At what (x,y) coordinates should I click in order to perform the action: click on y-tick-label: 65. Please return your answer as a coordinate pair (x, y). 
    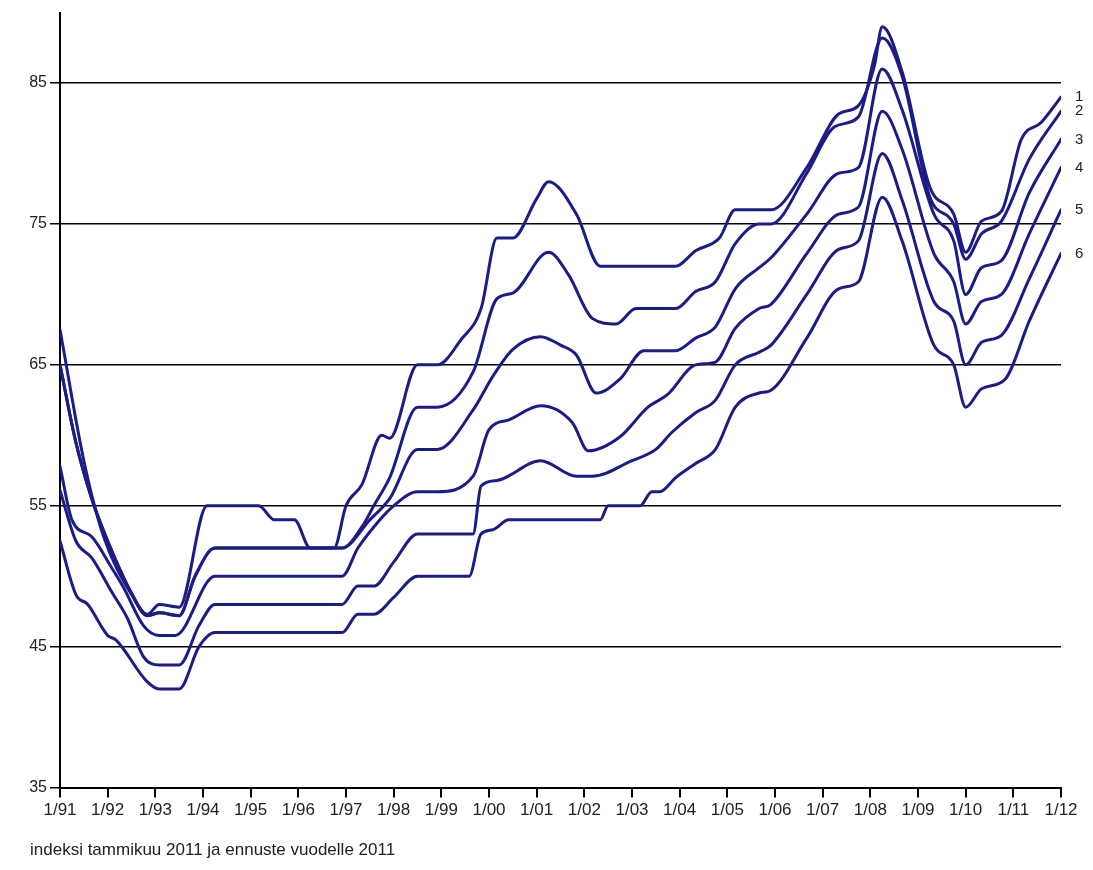
    Looking at the image, I should click on (38, 364).